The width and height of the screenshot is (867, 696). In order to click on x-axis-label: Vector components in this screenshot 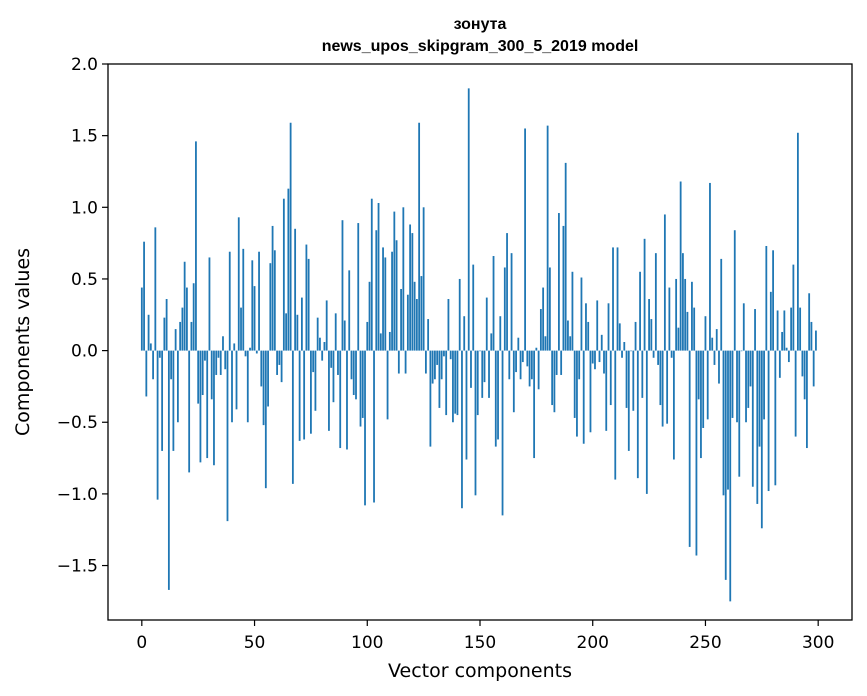, I will do `click(480, 671)`.